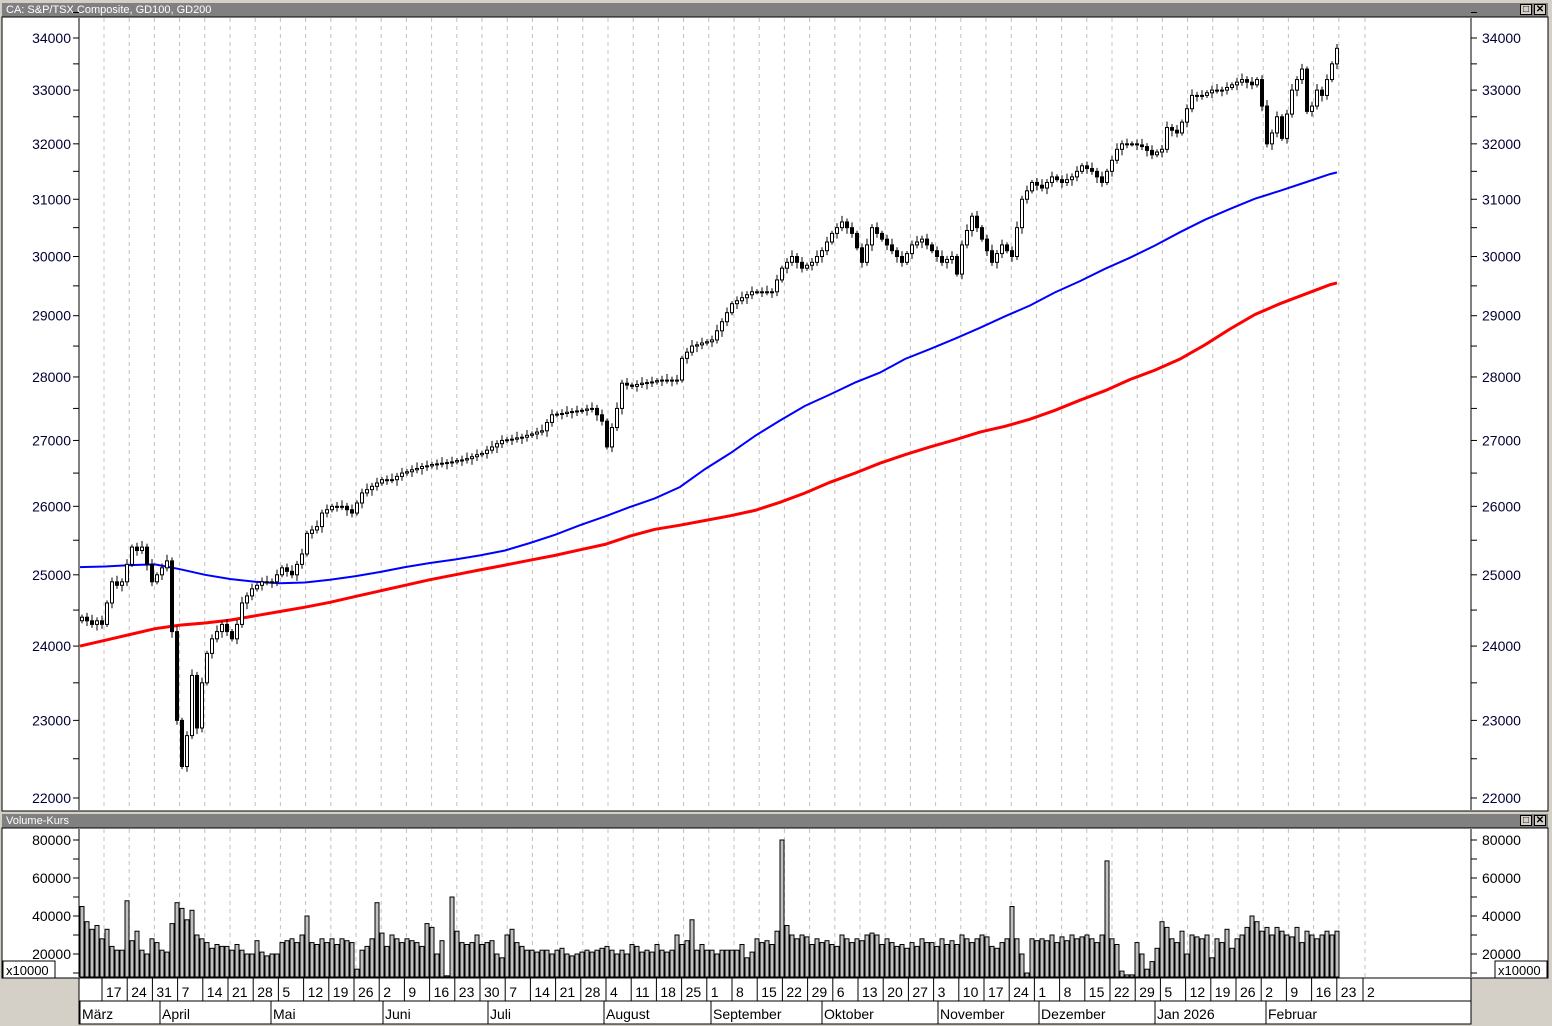  Describe the element at coordinates (1501, 38) in the screenshot. I see `y-tick-label-right: 34000` at that location.